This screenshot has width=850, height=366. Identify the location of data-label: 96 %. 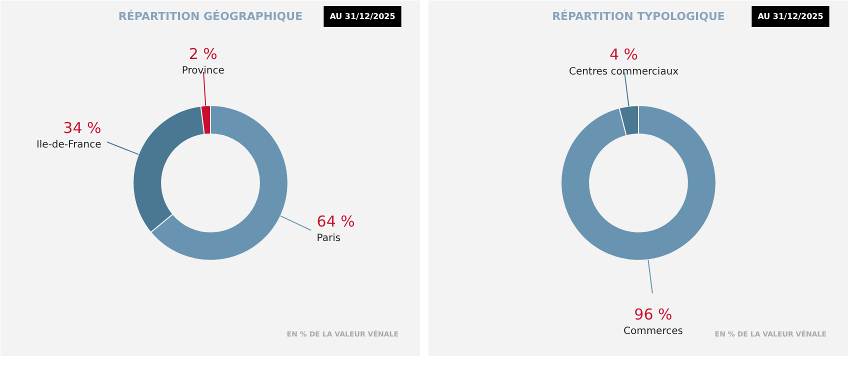
(653, 315).